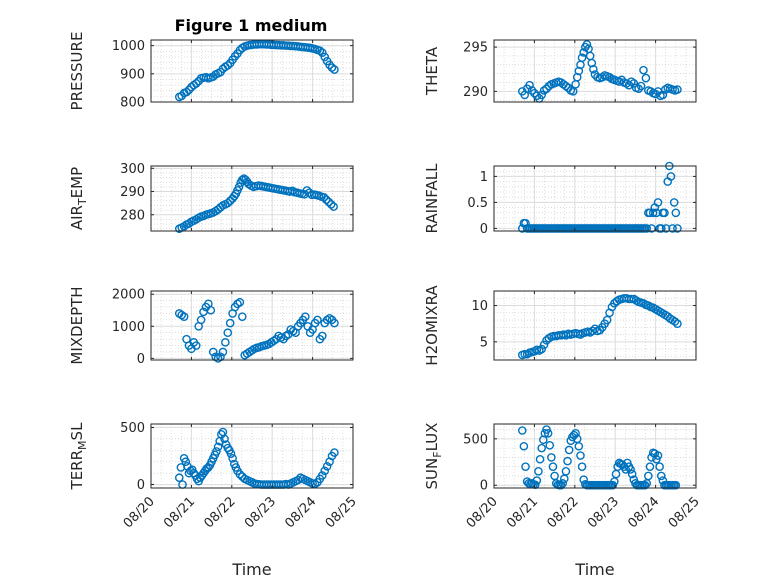 The width and height of the screenshot is (778, 587). What do you see at coordinates (484, 177) in the screenshot?
I see `y-tick-label: 1` at bounding box center [484, 177].